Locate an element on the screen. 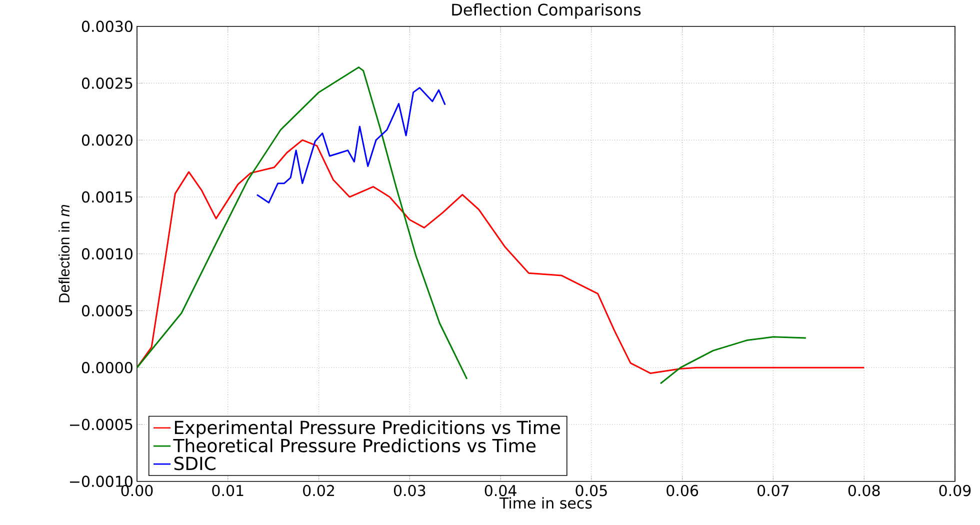  y-tick-label: 0.0015 is located at coordinates (107, 196).